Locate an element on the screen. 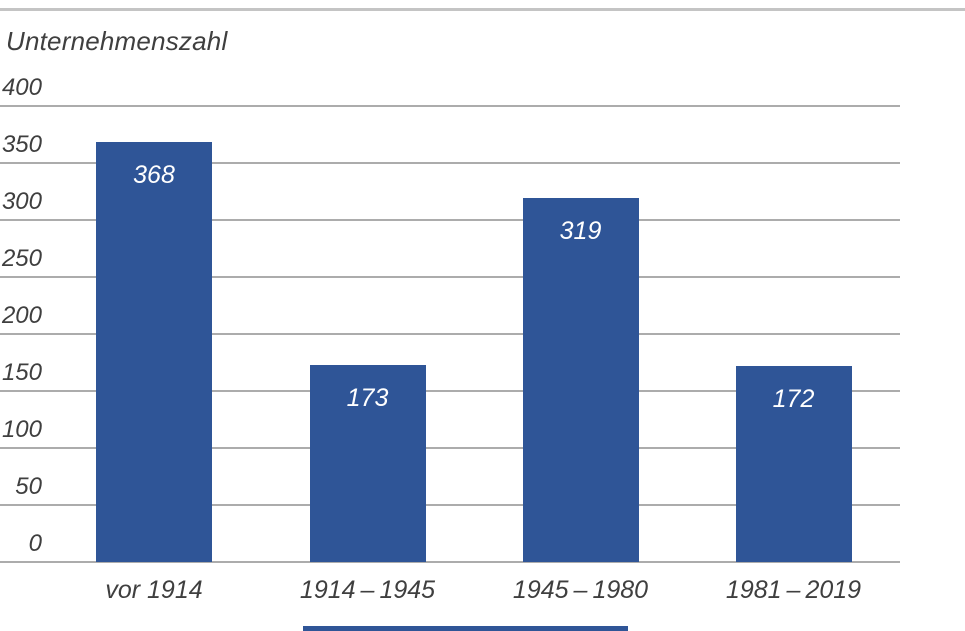  y-tick-label-350: 350 is located at coordinates (21, 144).